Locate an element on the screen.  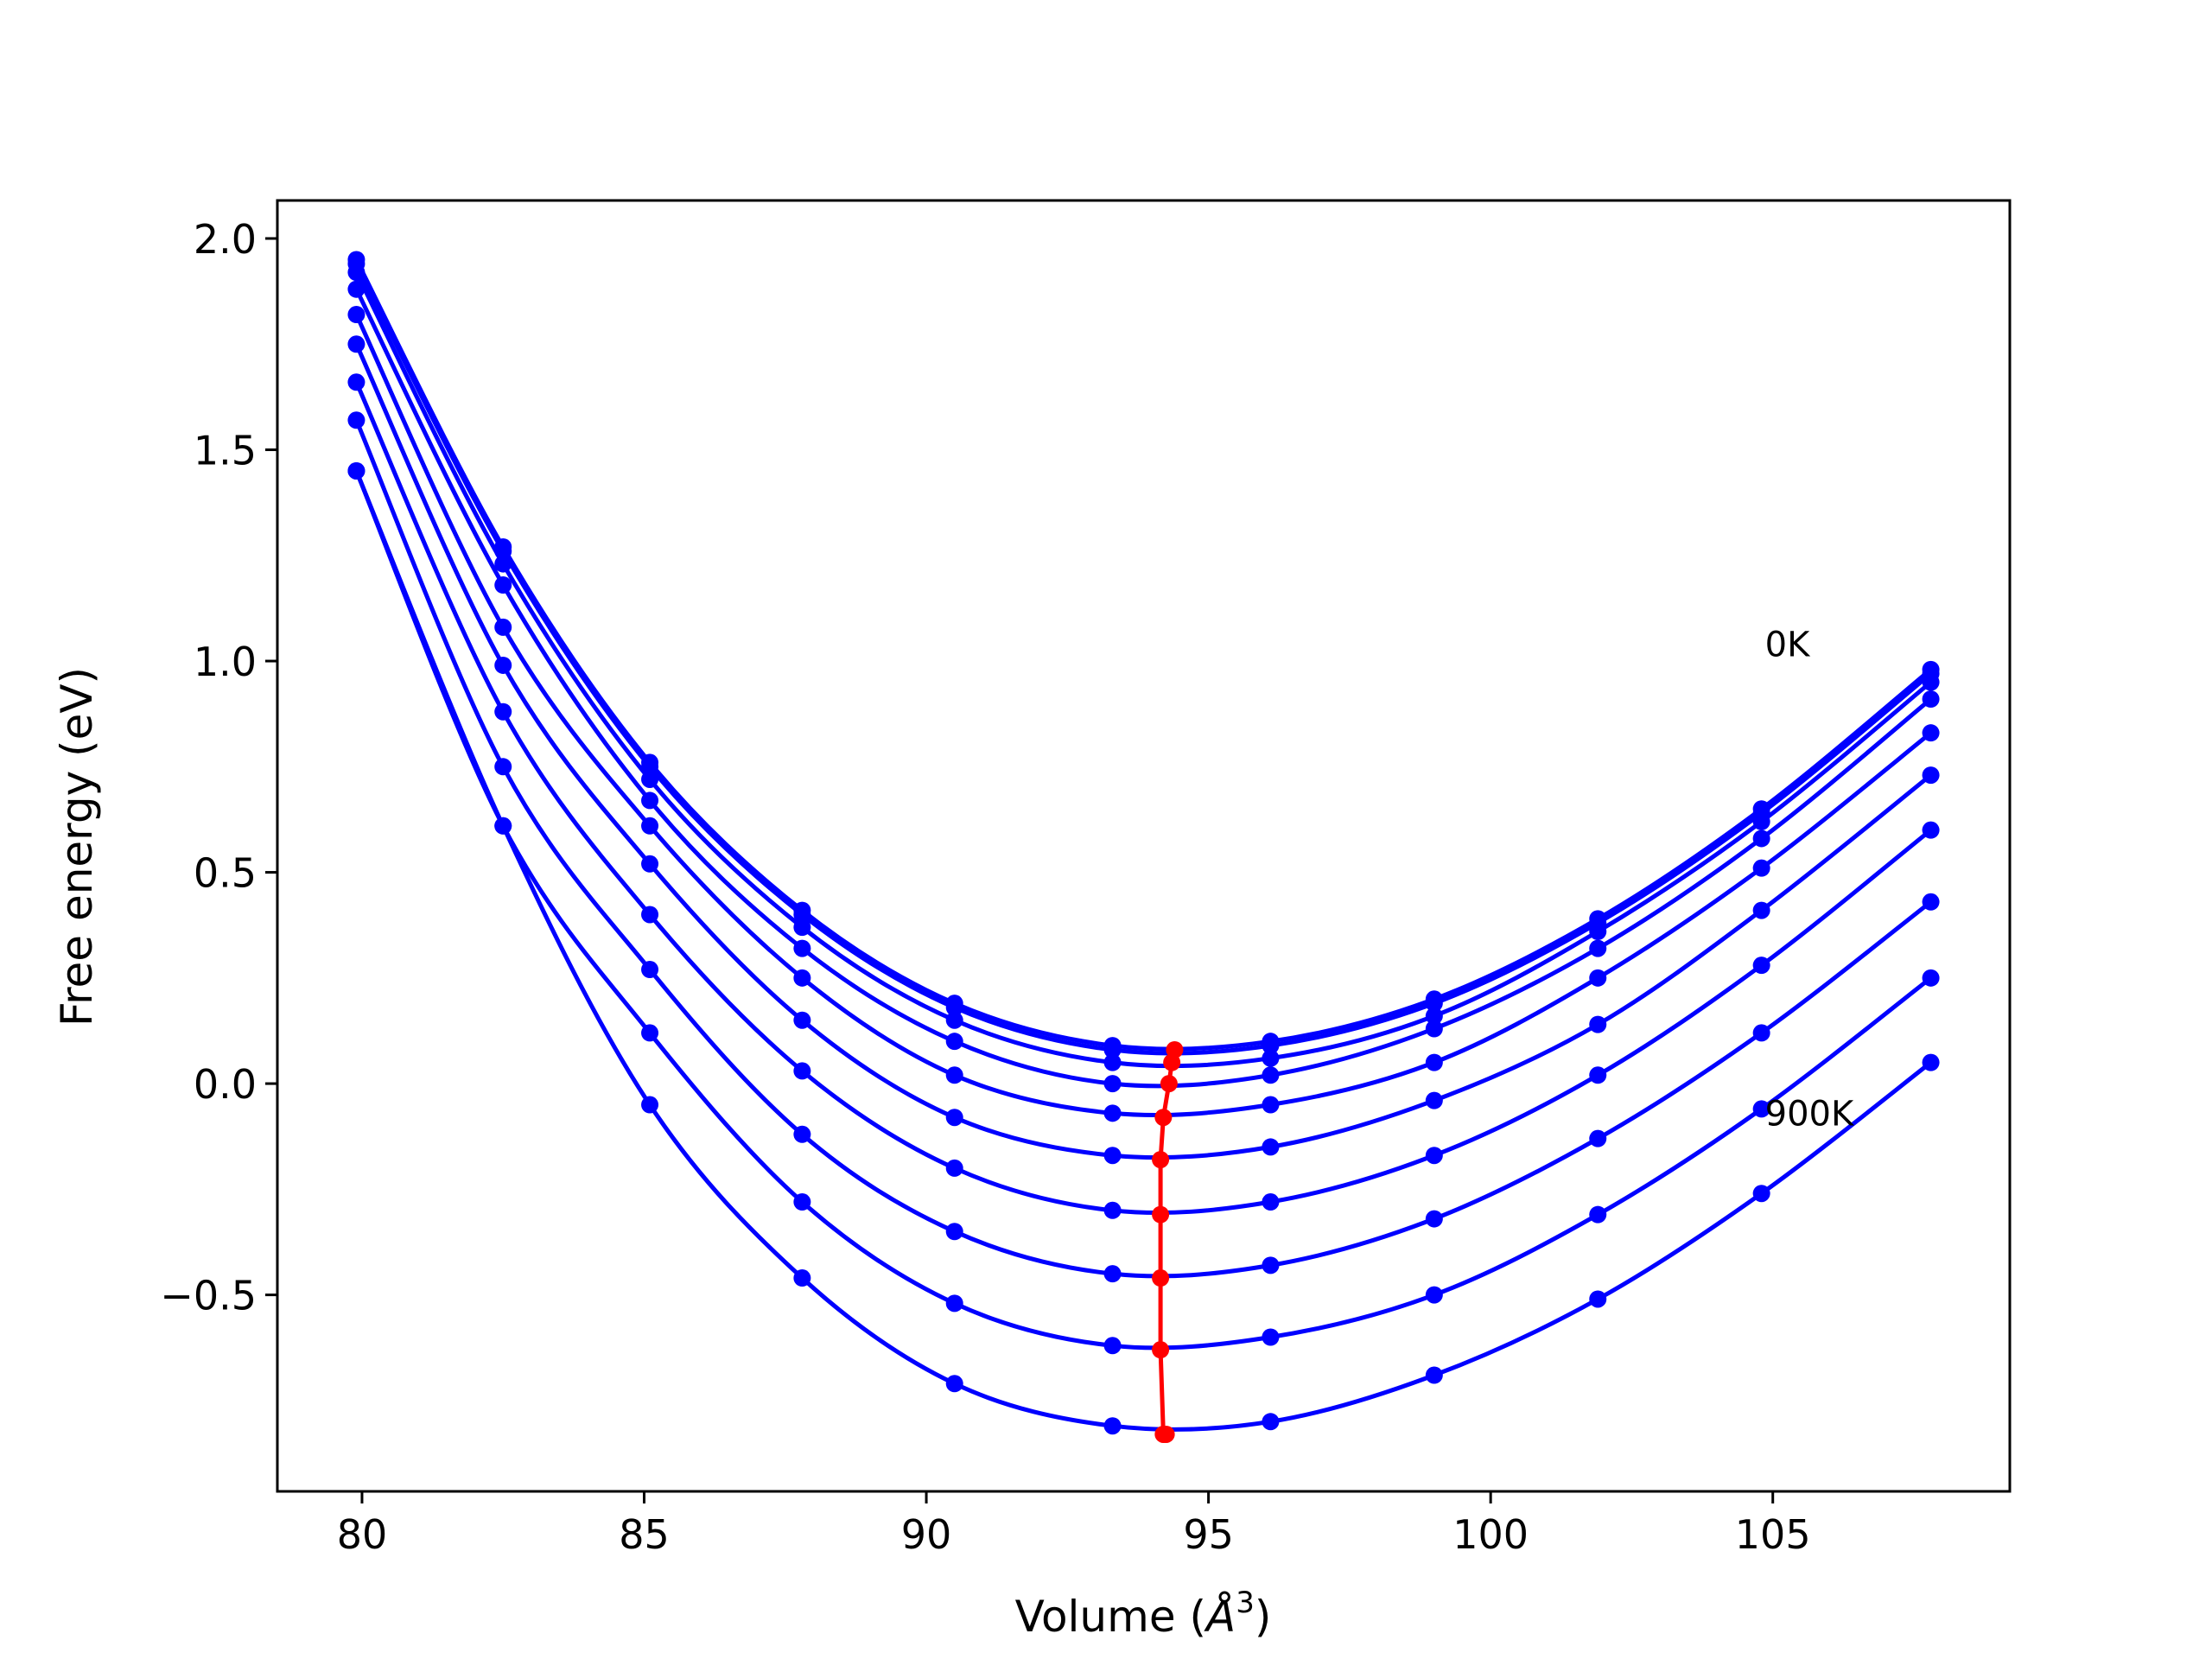
x-tick-label: 105 is located at coordinates (1773, 1534).